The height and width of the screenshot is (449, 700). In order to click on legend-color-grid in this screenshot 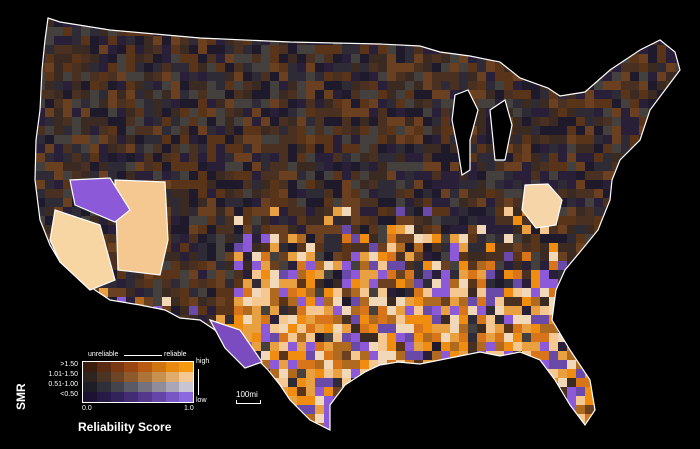, I will do `click(138, 382)`.